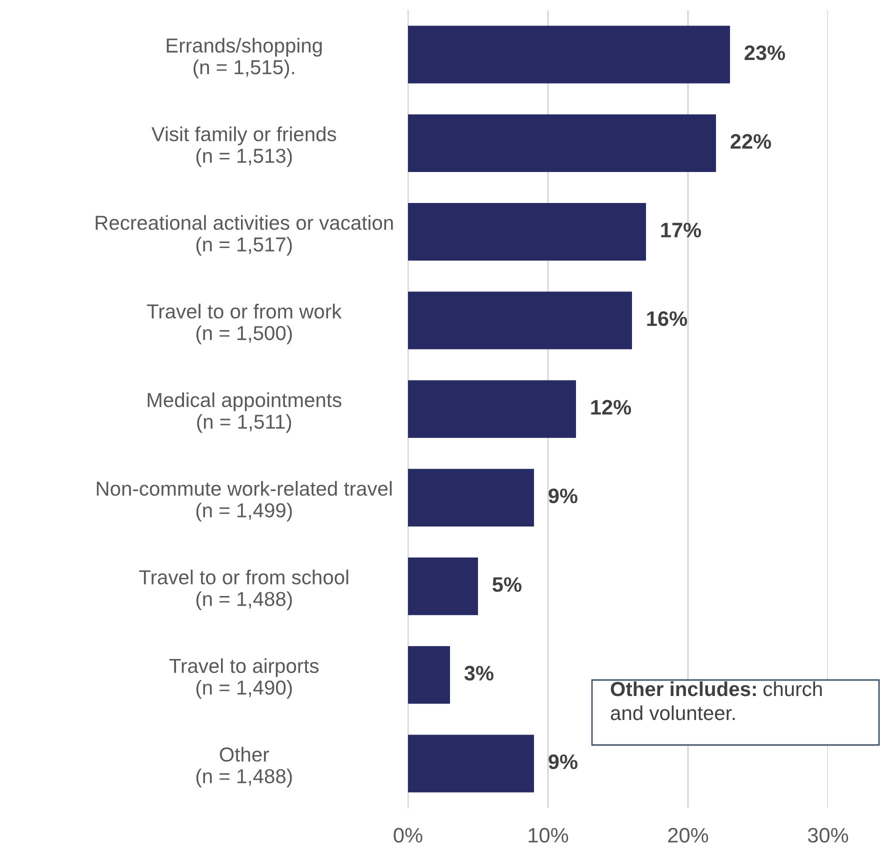 This screenshot has width=880, height=854. I want to click on y-tick-label: Travel to or from school (n = 1,488), so click(243, 590).